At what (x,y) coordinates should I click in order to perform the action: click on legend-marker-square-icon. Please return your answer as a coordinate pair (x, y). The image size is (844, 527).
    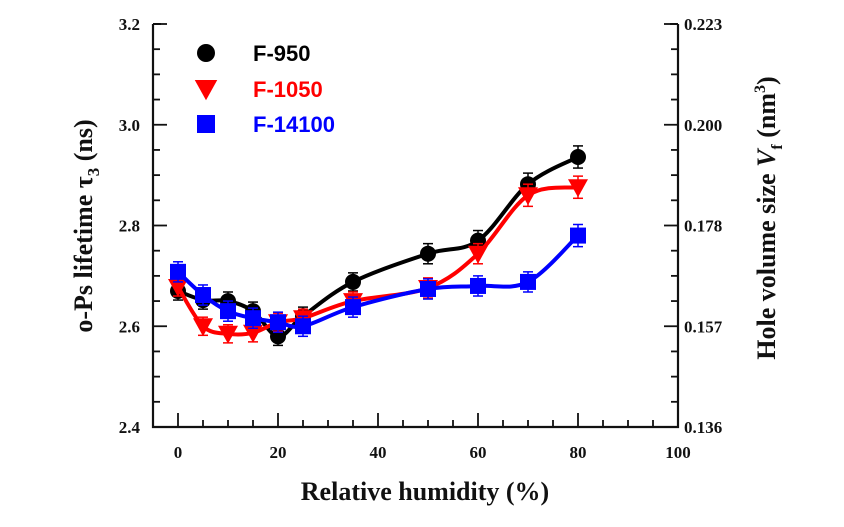
    Looking at the image, I should click on (206, 124).